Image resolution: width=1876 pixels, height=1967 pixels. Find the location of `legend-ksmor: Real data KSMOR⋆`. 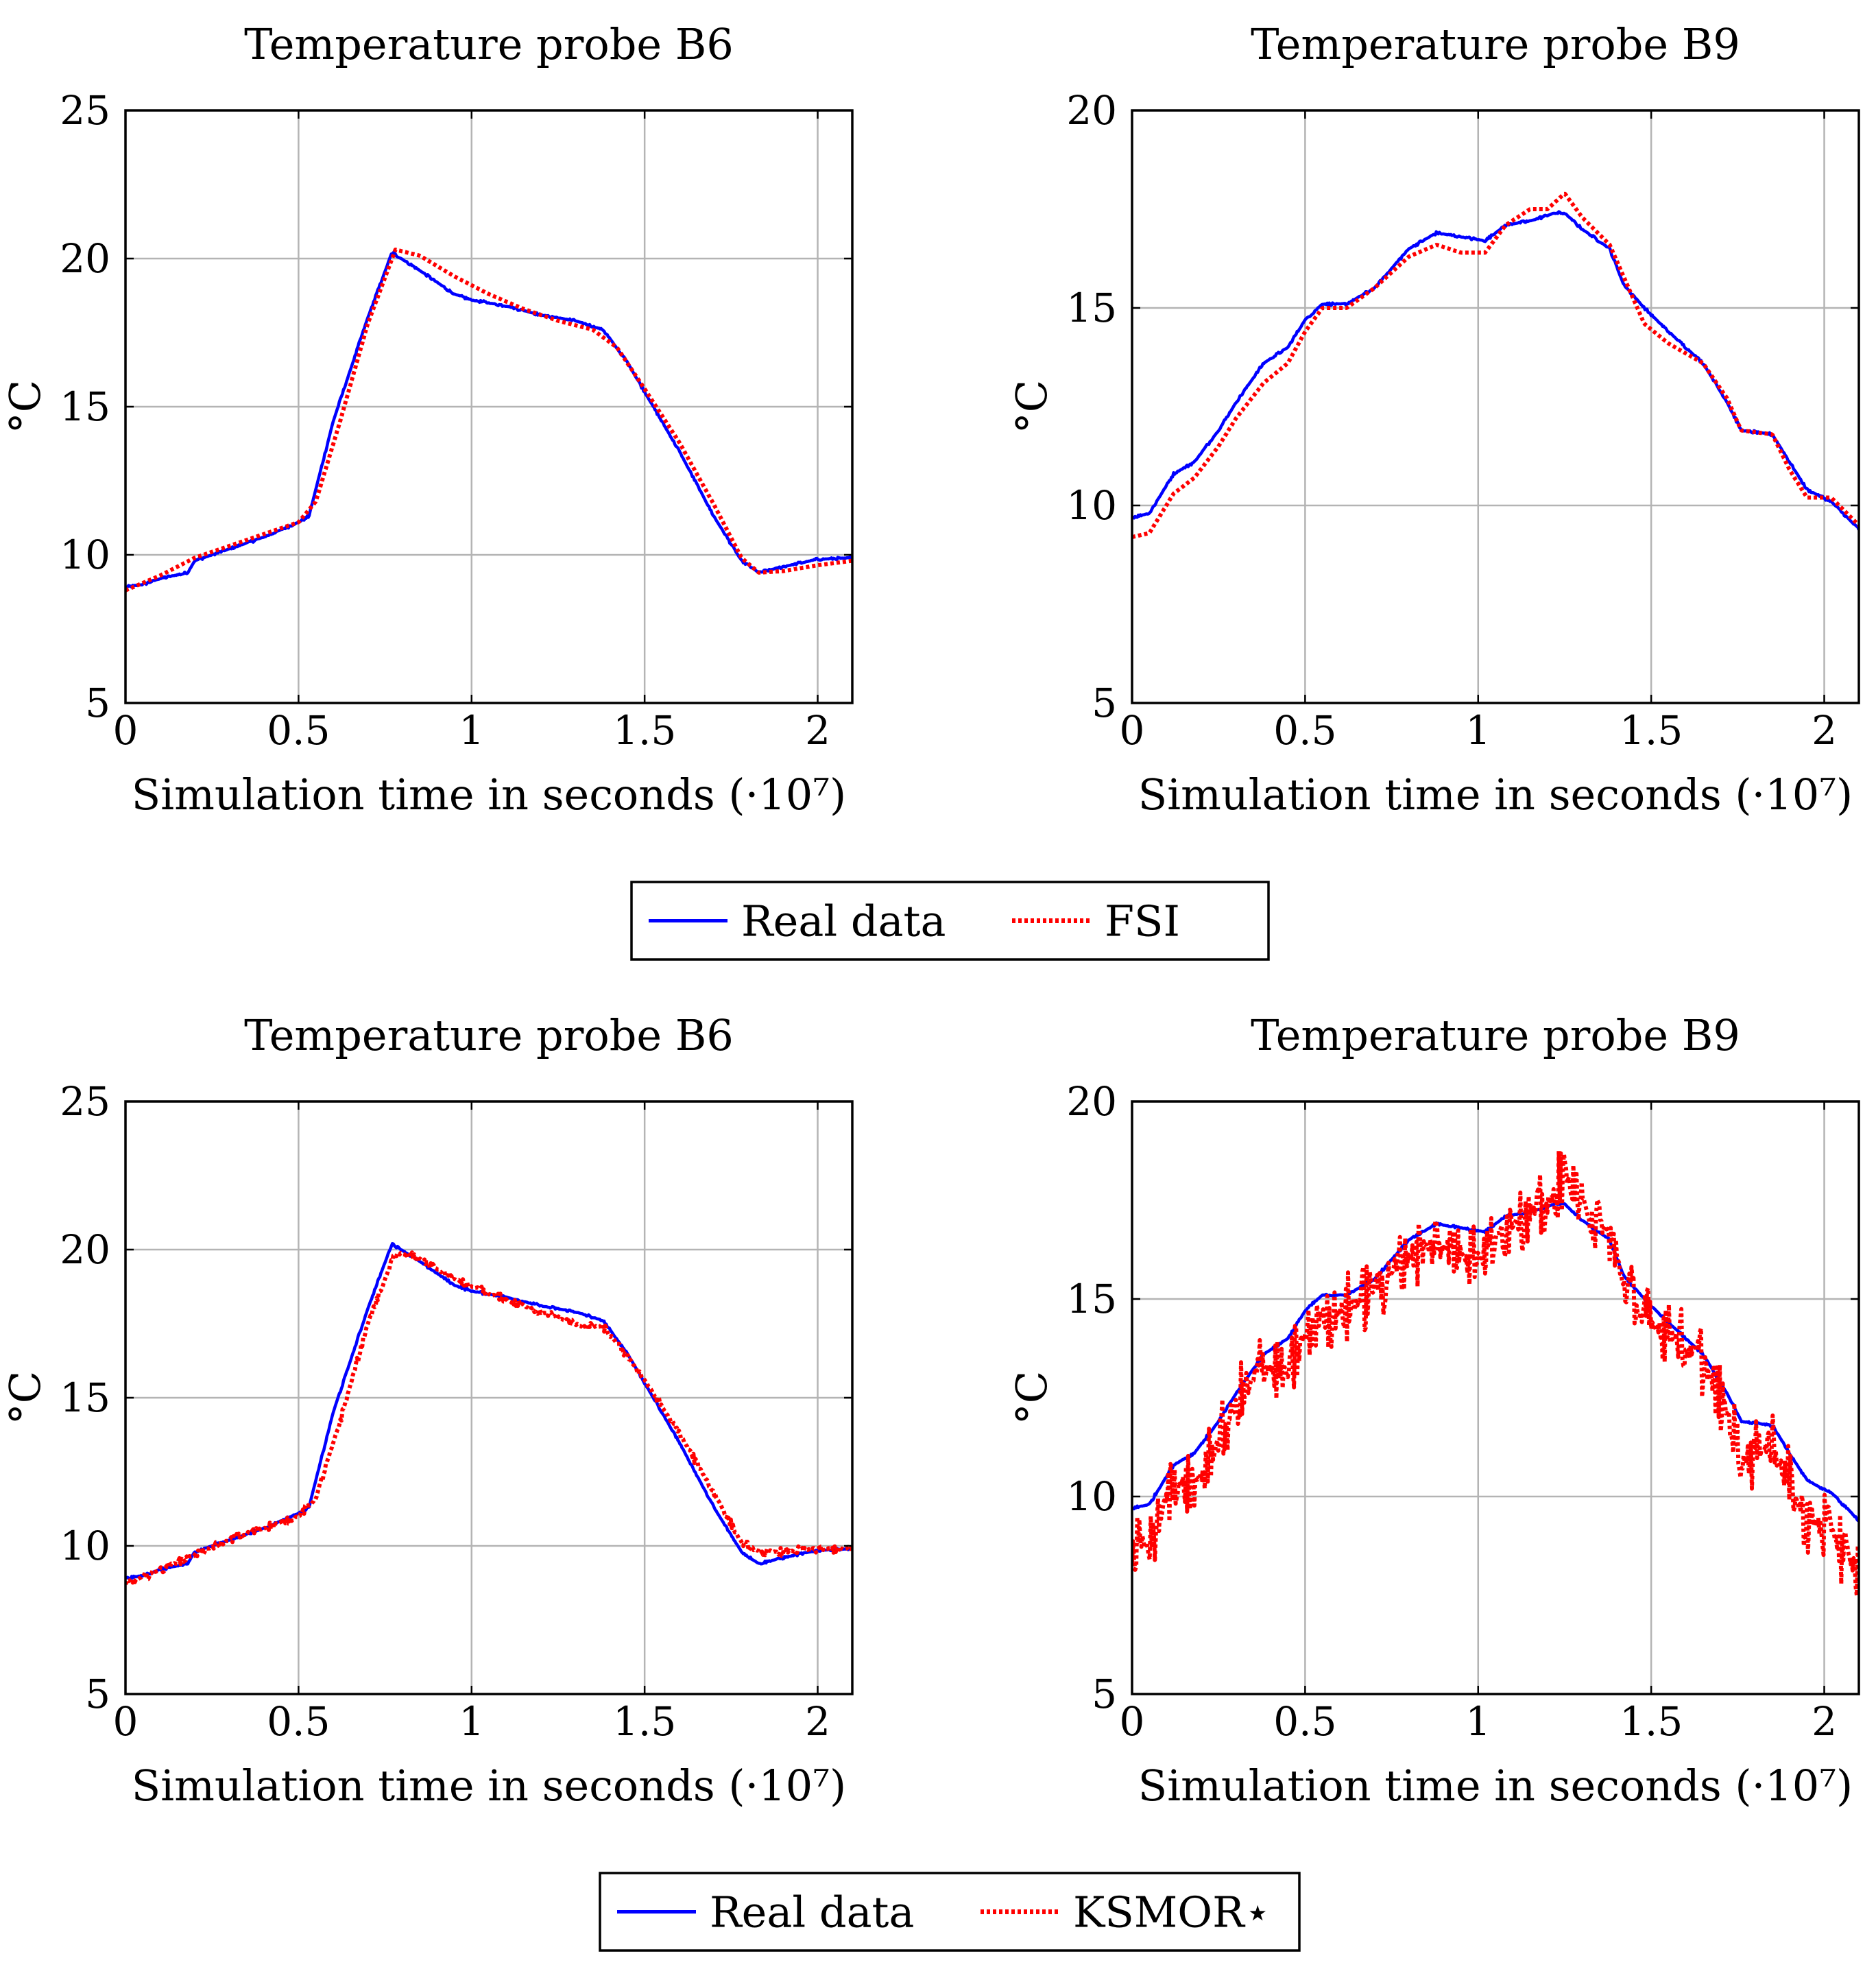

legend-ksmor: Real data KSMOR⋆ is located at coordinates (950, 1912).